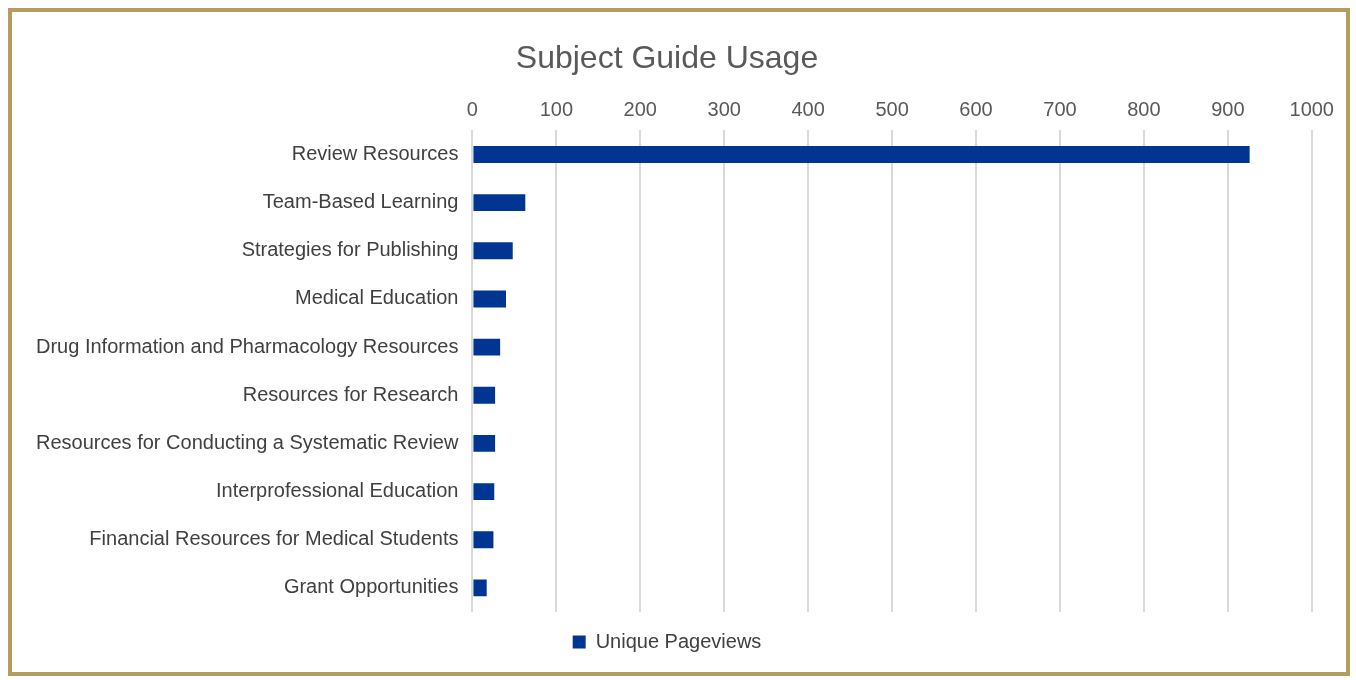  I want to click on y-tick-label: Resources for Research, so click(350, 393).